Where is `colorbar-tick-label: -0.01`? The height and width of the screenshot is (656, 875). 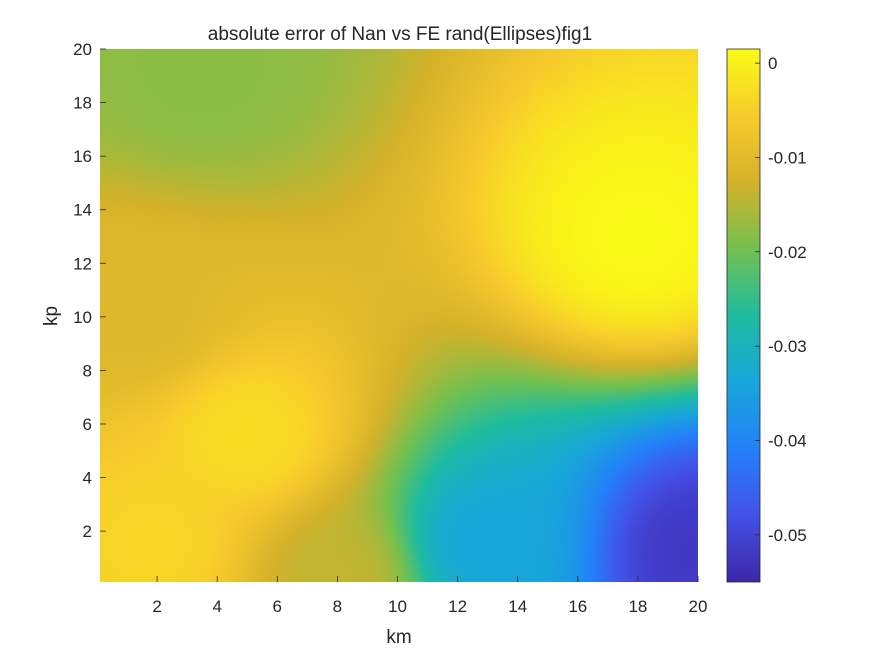
colorbar-tick-label: -0.01 is located at coordinates (787, 157).